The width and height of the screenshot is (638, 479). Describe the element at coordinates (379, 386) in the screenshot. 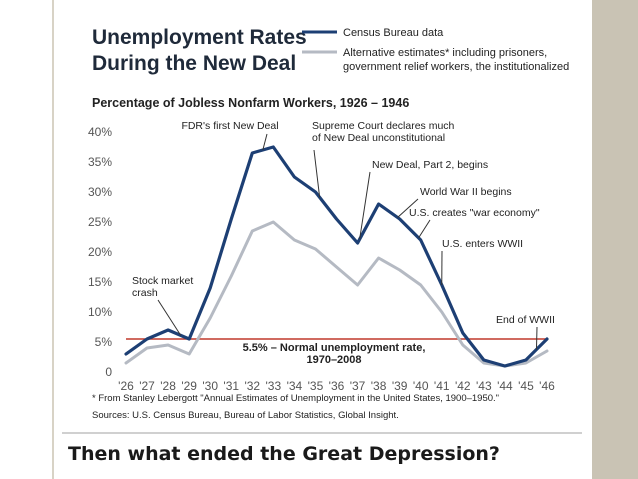

I see `x-tick-label: '38` at that location.